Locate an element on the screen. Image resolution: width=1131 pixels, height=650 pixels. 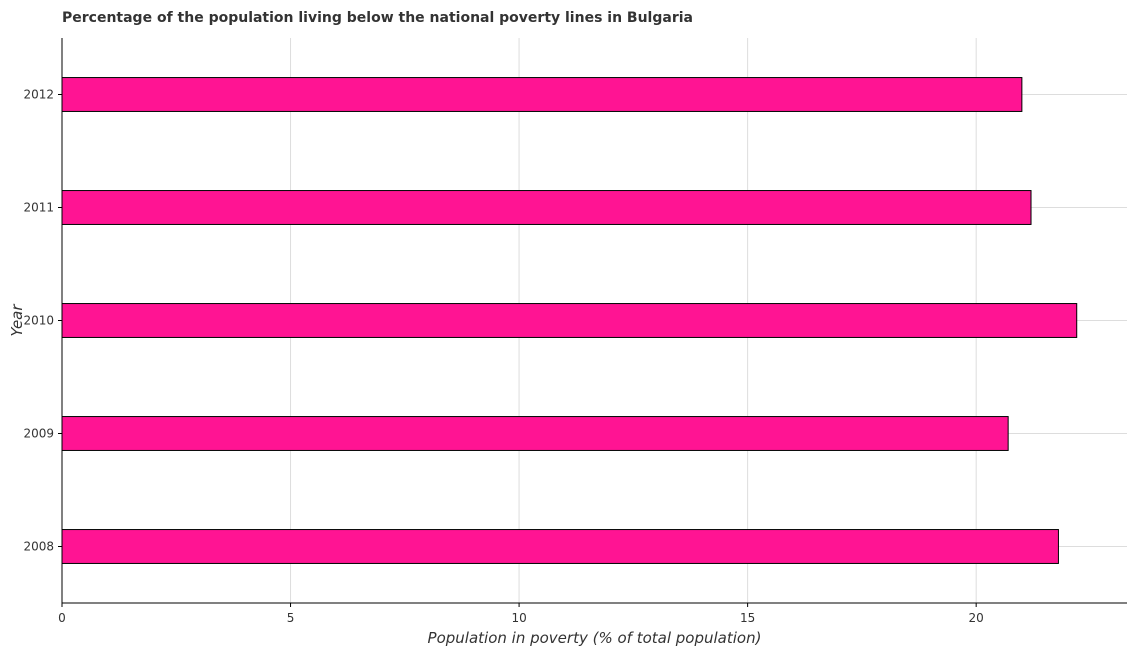
bar-2010 is located at coordinates (569, 320).